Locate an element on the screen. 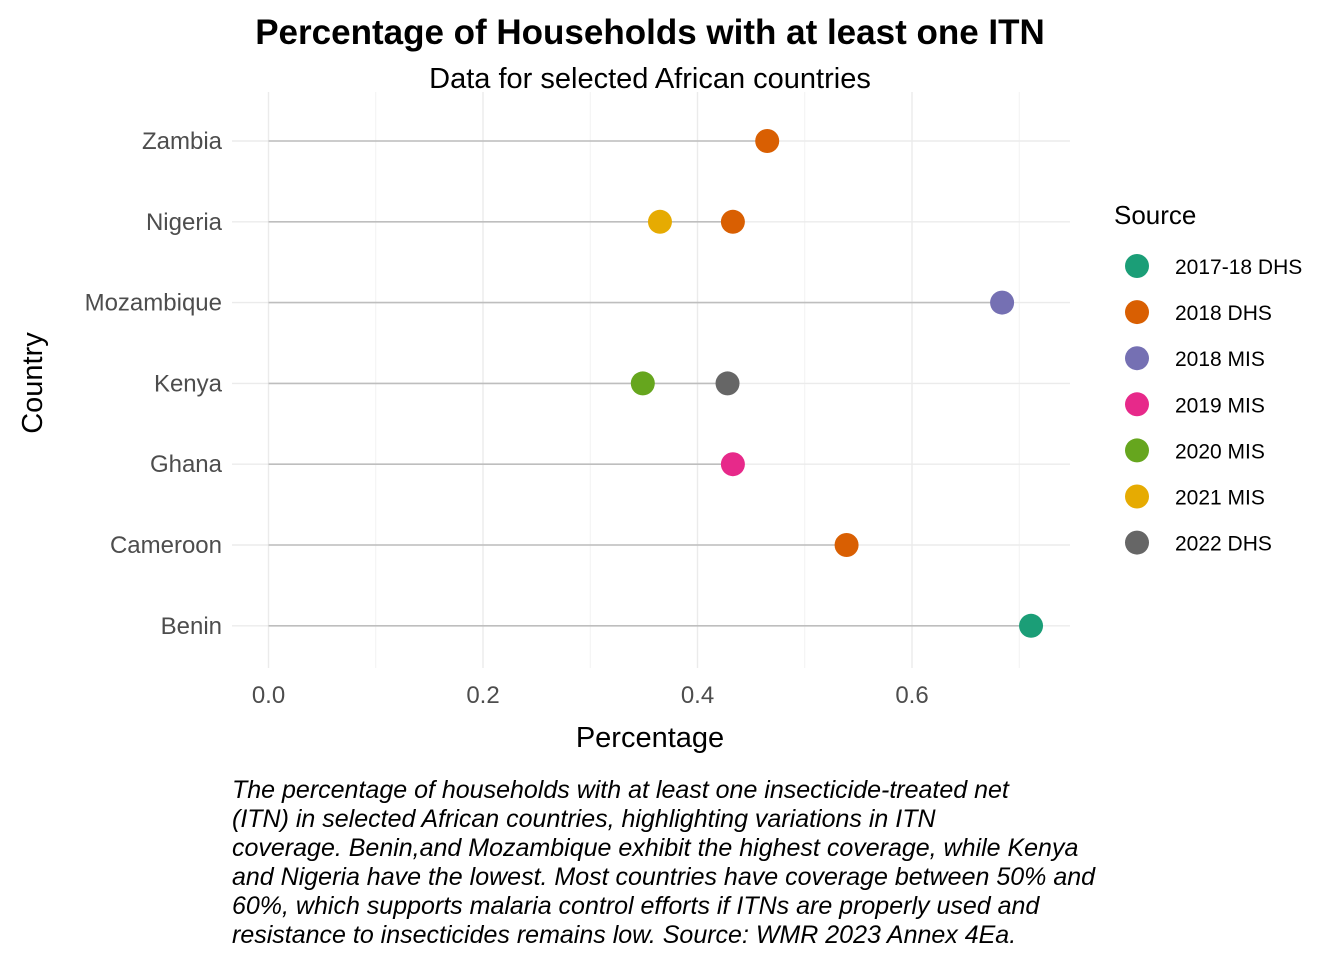 Image resolution: width=1344 pixels, height=960 pixels. legend-item: 2018 DHS is located at coordinates (1198, 312).